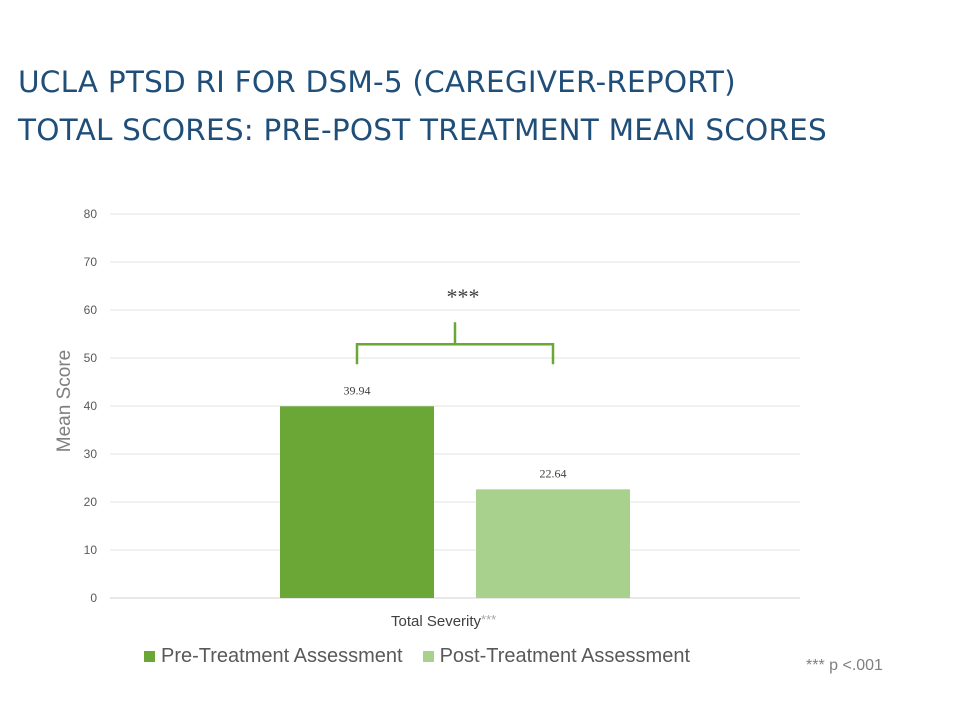 The width and height of the screenshot is (960, 720). I want to click on y-tick-labels: 0 10 20 30 40 50 60 70 80, so click(91, 406).